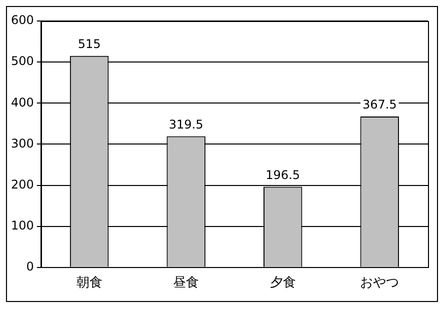  What do you see at coordinates (379, 105) in the screenshot?
I see `data-label: 367.5` at bounding box center [379, 105].